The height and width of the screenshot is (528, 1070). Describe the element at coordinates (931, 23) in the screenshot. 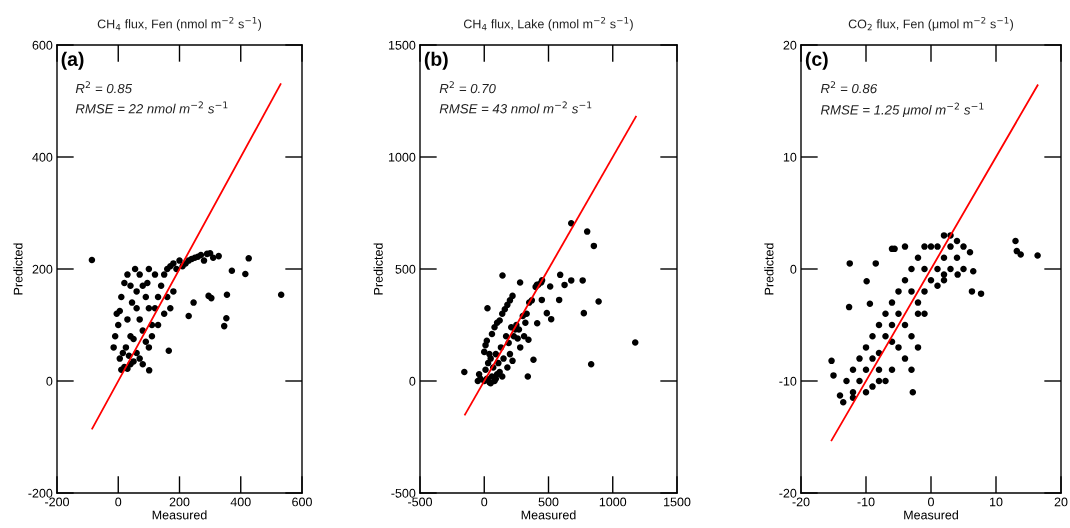

I see `chart-title: CO$_{2}$ flux, Fen (μmol m$^{−2}$ s$^{−1}$)` at that location.